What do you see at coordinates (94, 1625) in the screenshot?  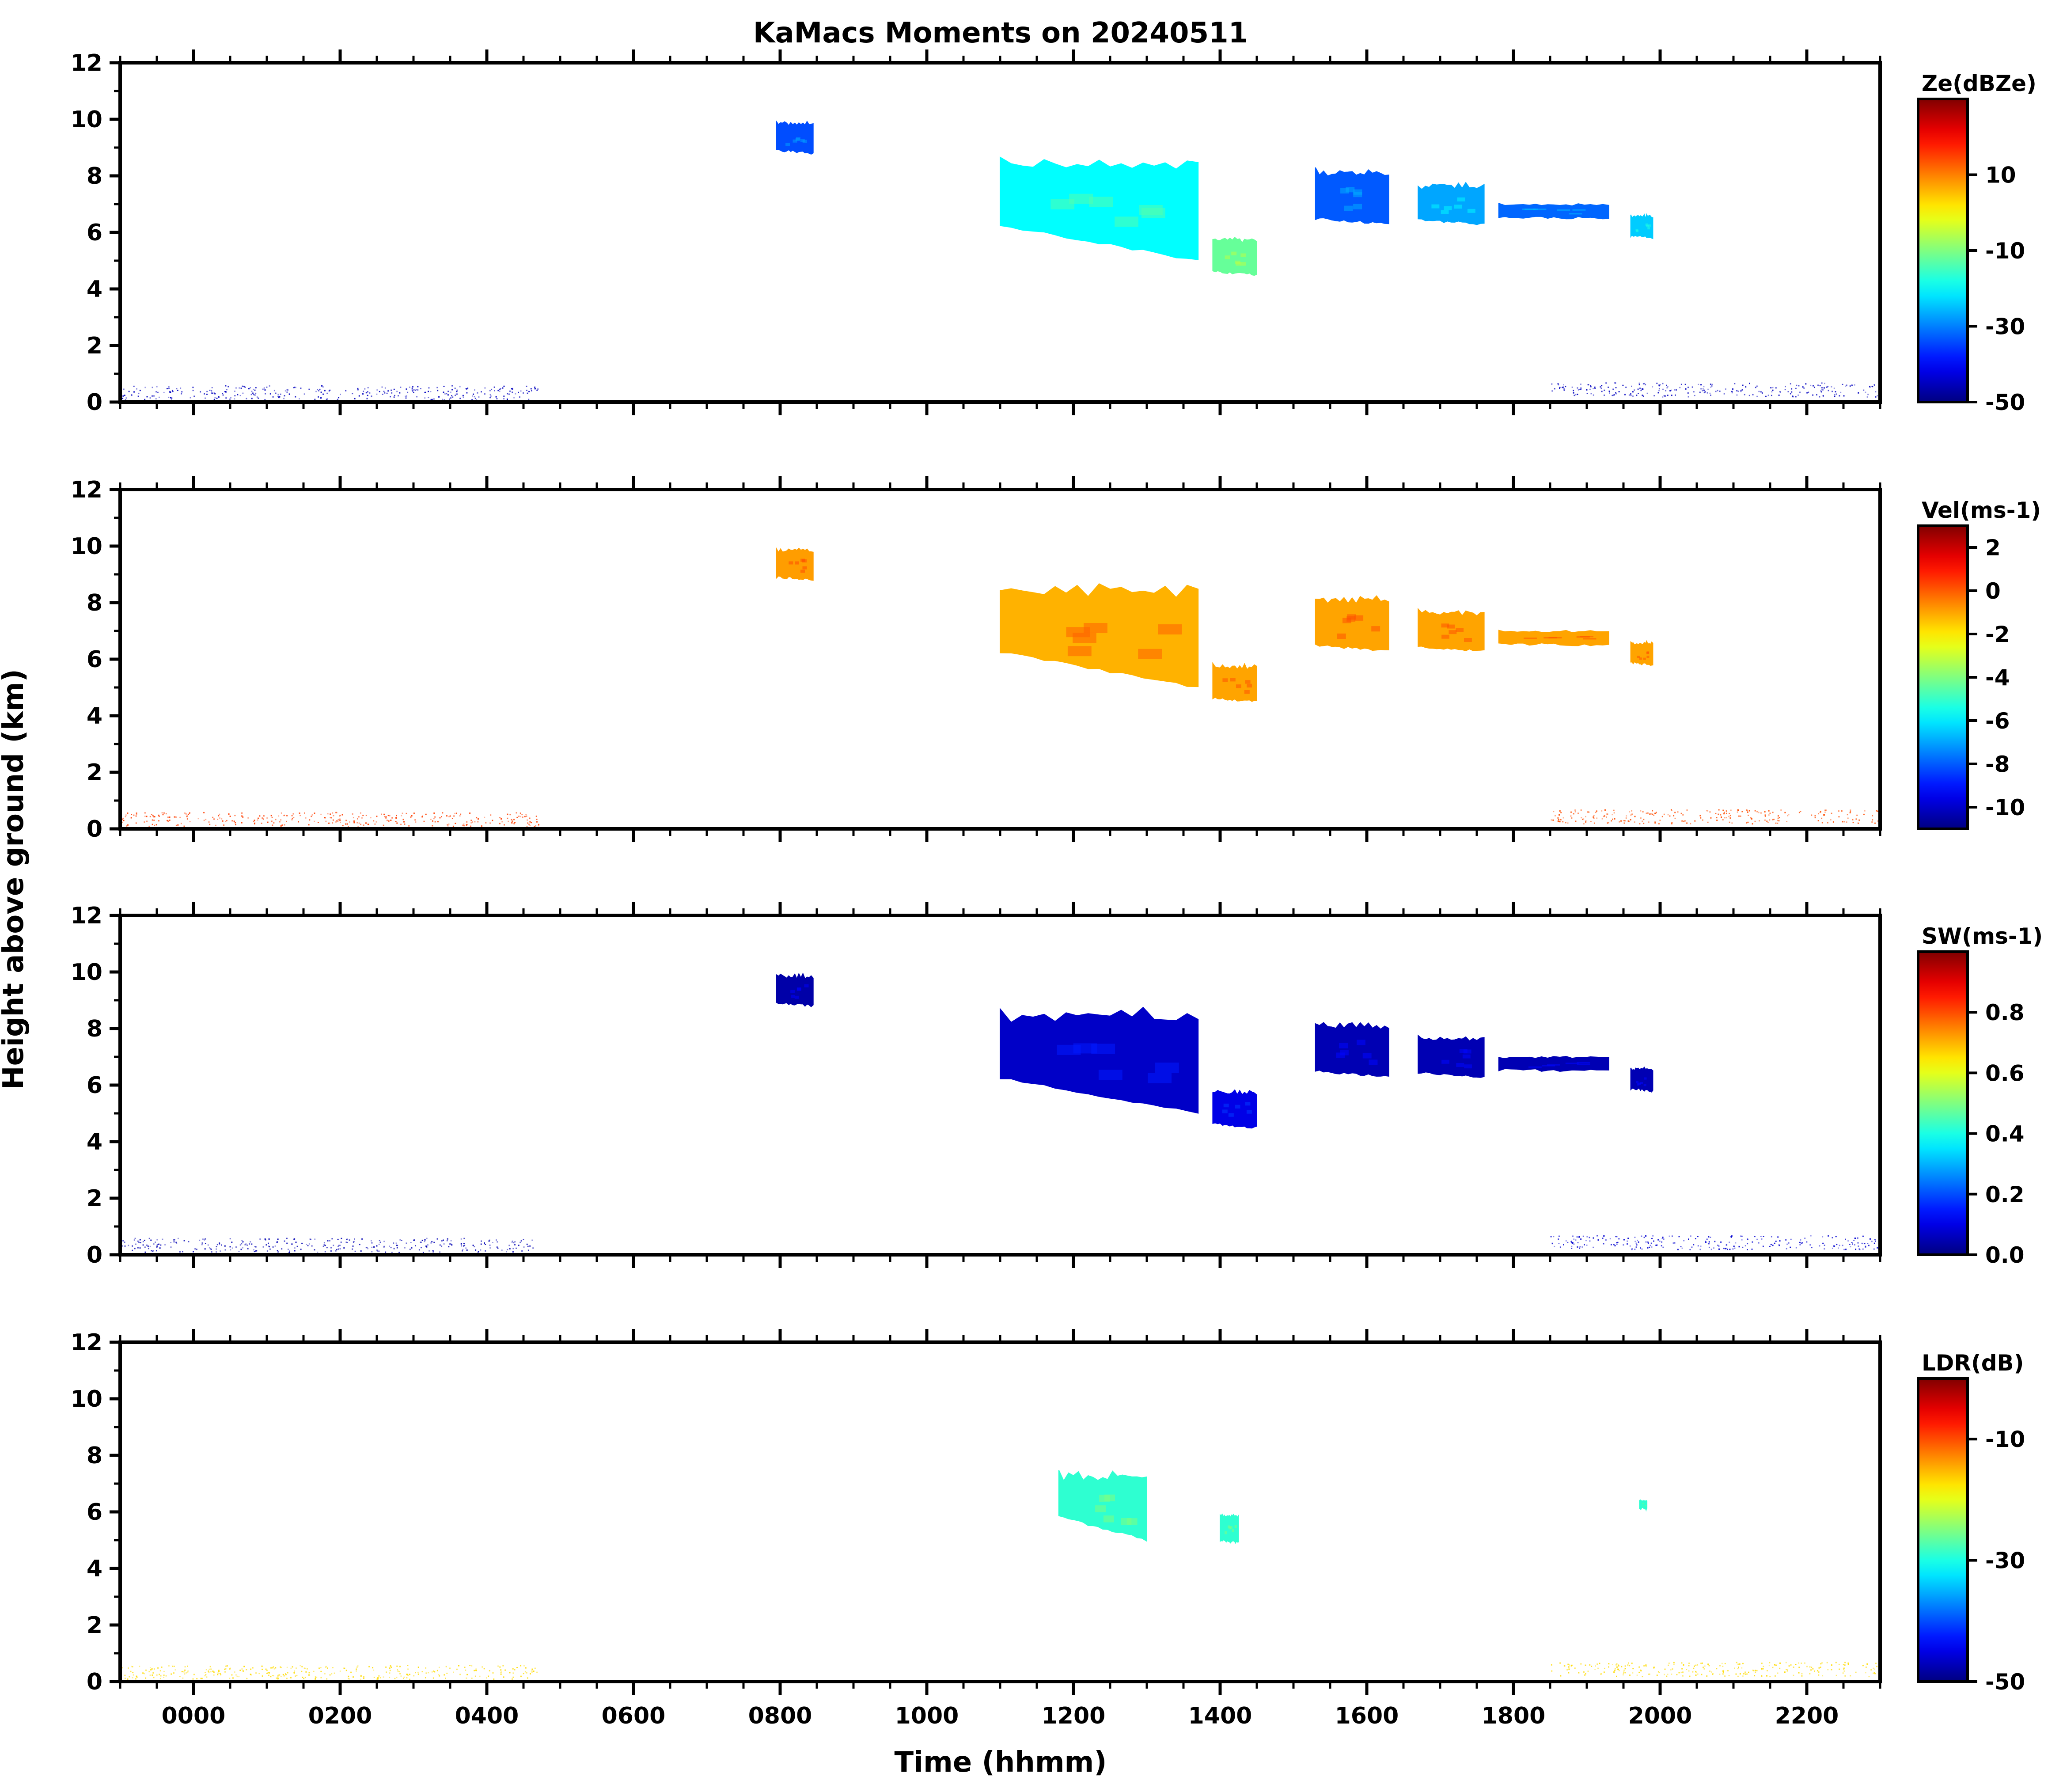 I see `y-tick-label: 2` at bounding box center [94, 1625].